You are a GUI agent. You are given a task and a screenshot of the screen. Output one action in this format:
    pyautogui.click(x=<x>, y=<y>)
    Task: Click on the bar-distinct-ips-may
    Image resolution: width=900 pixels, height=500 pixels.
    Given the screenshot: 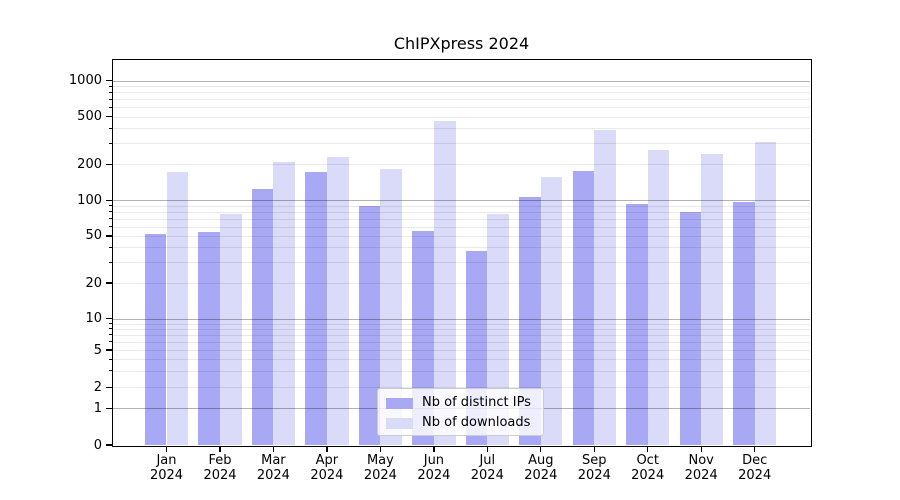 What is the action you would take?
    pyautogui.click(x=369, y=325)
    